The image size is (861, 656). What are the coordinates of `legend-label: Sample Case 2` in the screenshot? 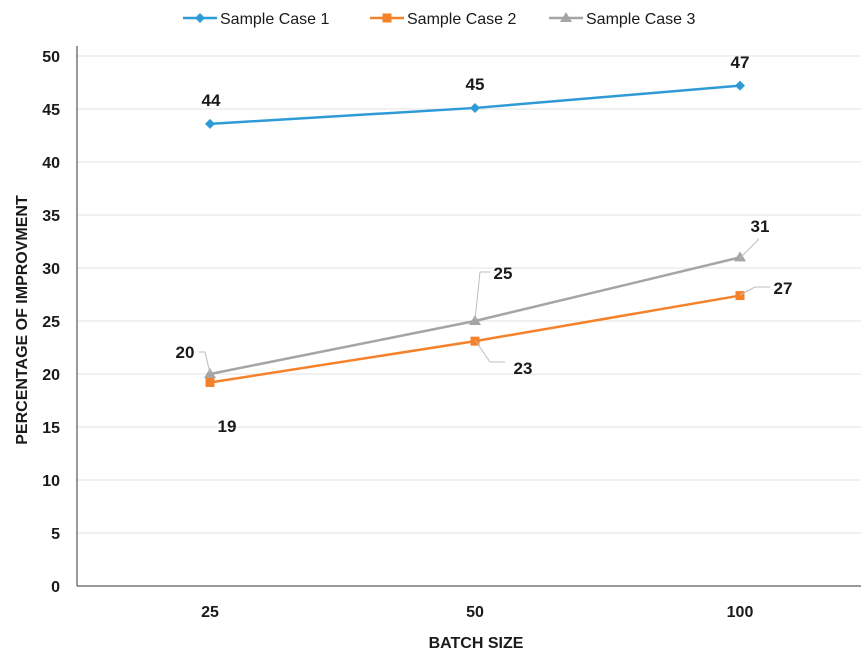 It's located at (461, 19).